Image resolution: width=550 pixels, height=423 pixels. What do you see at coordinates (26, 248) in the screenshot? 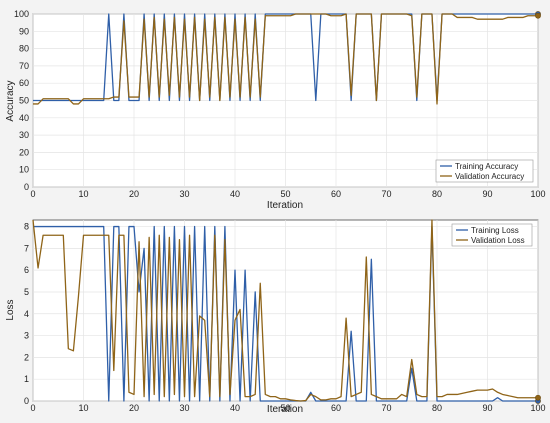
I see `loss-y-tick-label: 7` at bounding box center [26, 248].